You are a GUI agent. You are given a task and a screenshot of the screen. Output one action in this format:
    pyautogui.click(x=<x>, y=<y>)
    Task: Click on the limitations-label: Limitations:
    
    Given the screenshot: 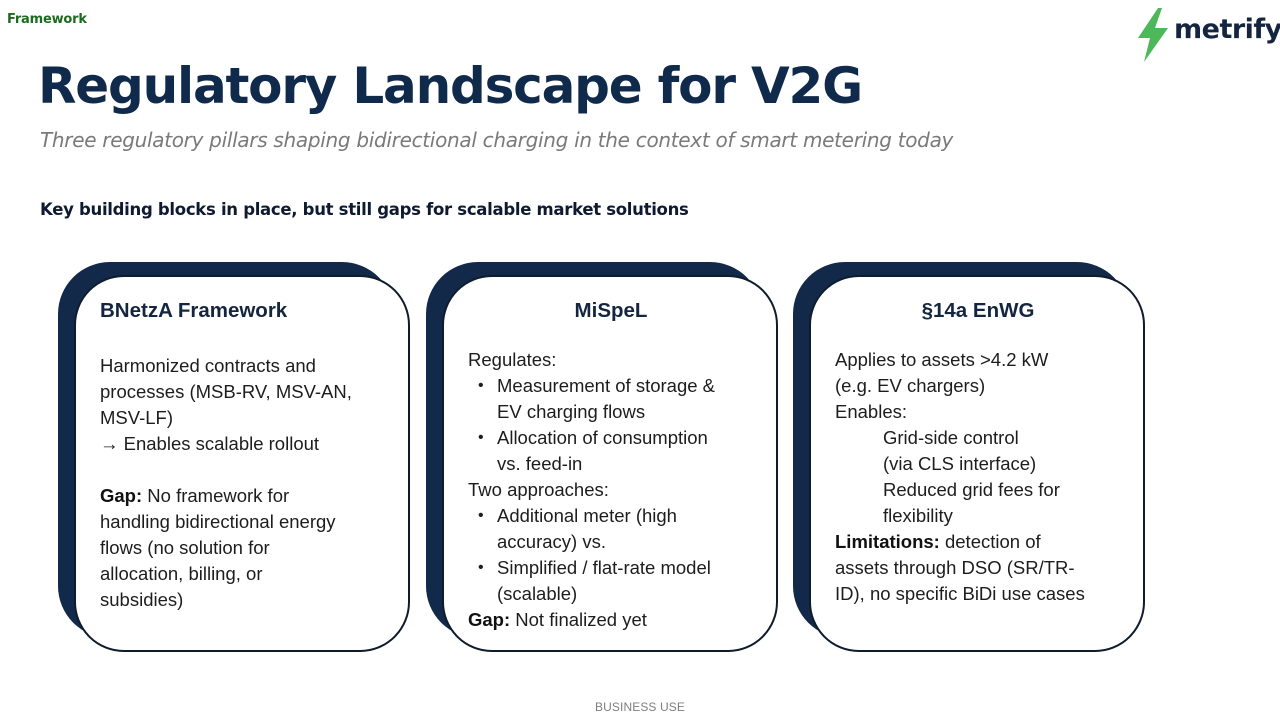 What is the action you would take?
    pyautogui.click(x=887, y=541)
    